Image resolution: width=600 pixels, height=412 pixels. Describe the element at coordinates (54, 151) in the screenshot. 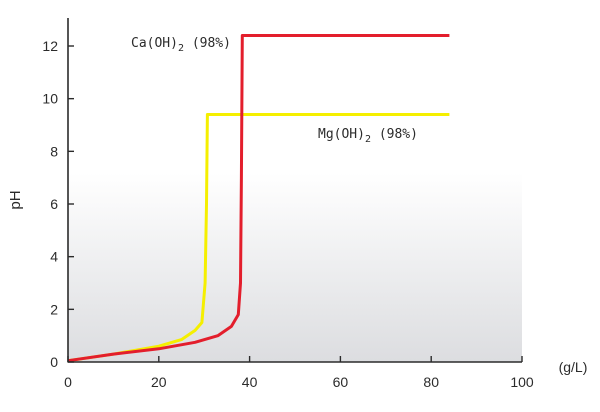

I see `y-tick-label-8: 8` at that location.